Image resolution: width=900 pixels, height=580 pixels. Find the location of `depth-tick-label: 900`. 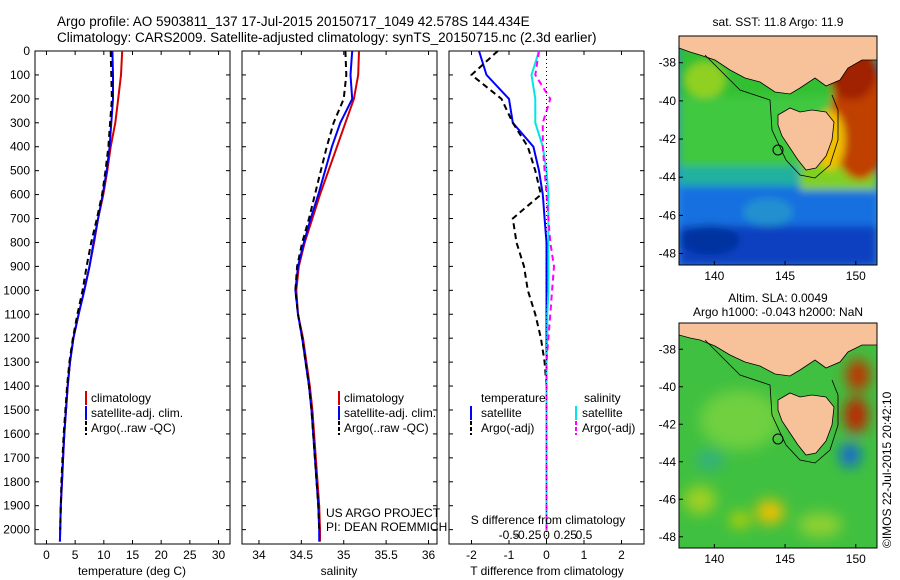

depth-tick-label: 900 is located at coordinates (20, 266).